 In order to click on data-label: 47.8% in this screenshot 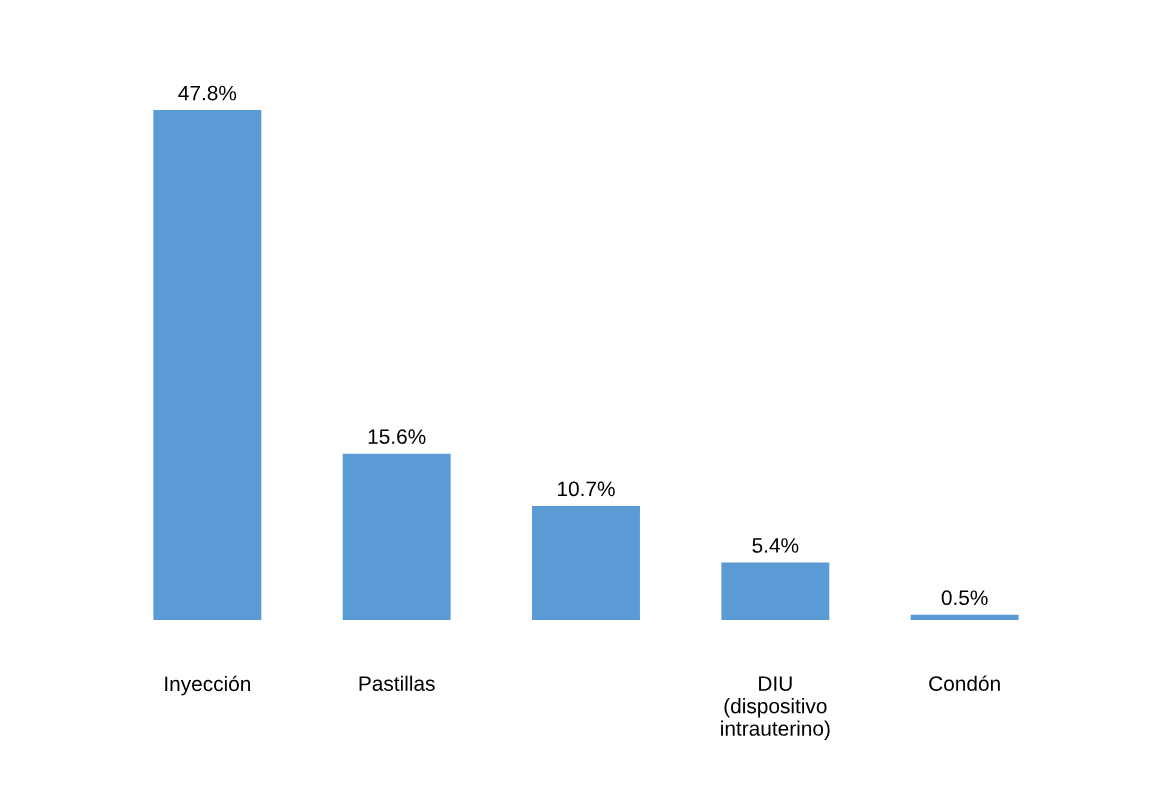, I will do `click(207, 93)`.